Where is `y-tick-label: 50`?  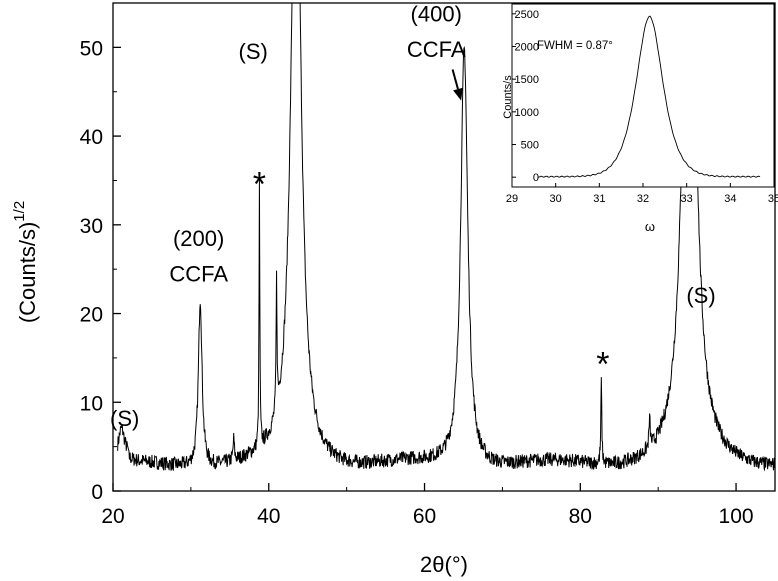
y-tick-label: 50 is located at coordinates (91, 48).